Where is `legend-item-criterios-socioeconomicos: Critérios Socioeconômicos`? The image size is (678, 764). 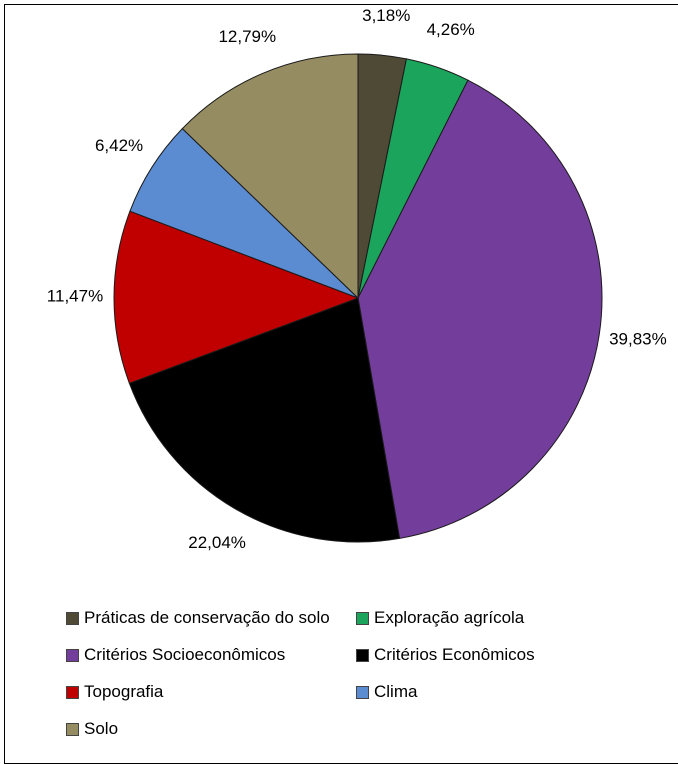 legend-item-criterios-socioeconomicos: Critérios Socioeconômicos is located at coordinates (175, 655).